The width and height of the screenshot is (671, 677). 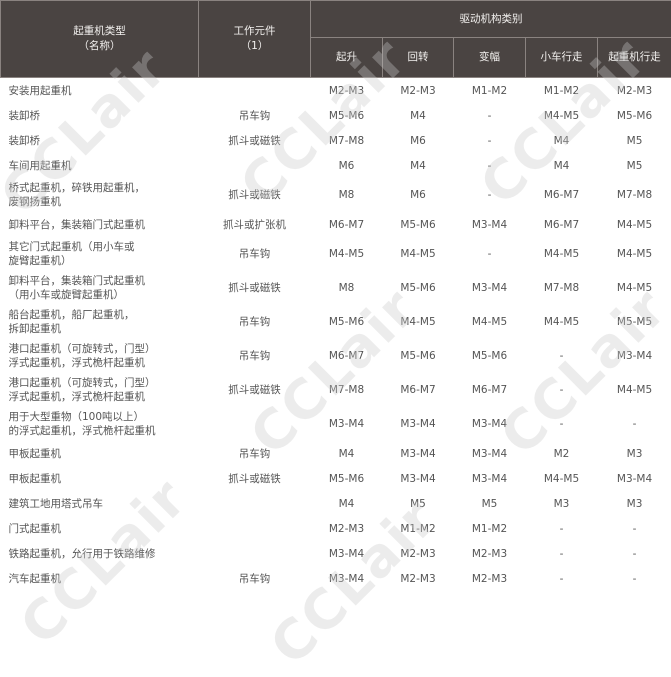 I want to click on header-column: 起升, so click(x=347, y=58).